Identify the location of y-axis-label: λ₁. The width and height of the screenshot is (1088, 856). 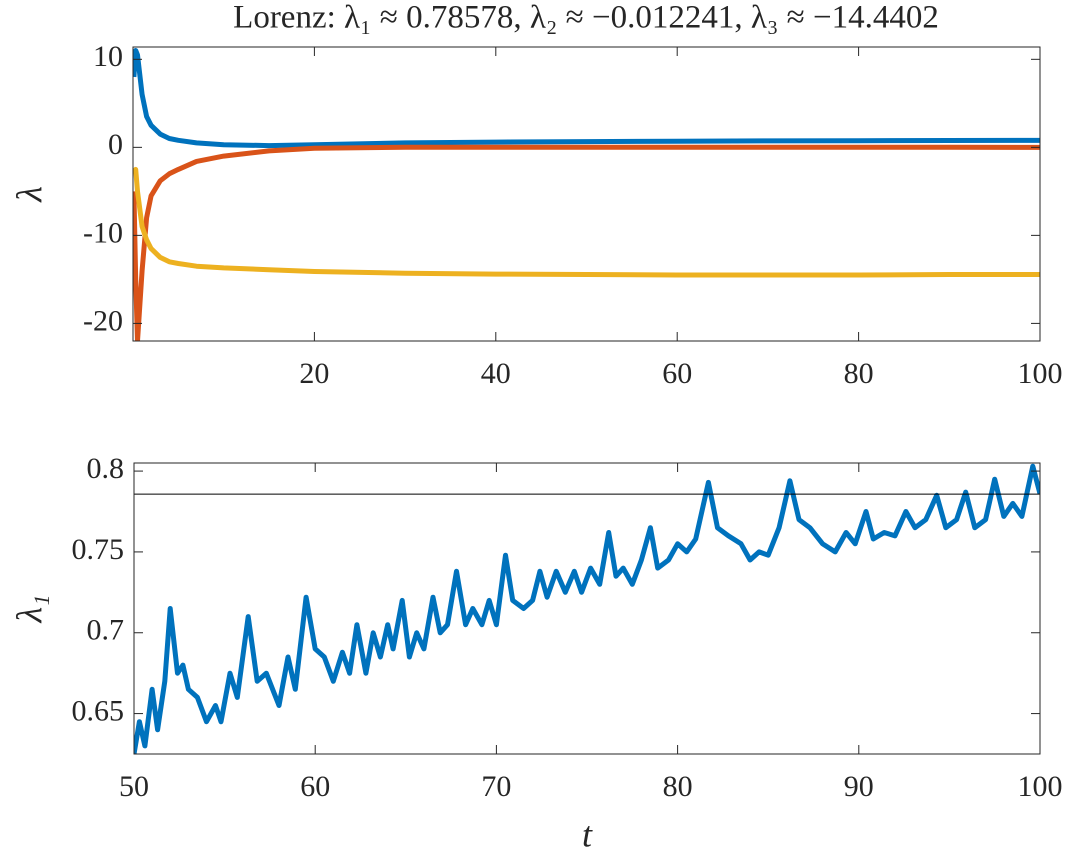
(29, 608).